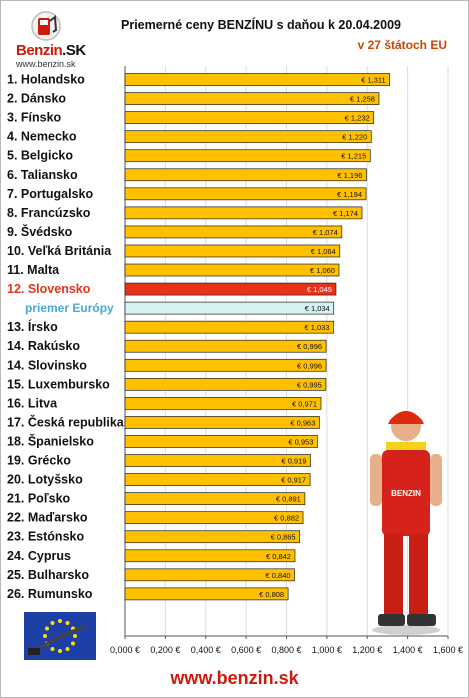  What do you see at coordinates (33, 270) in the screenshot?
I see `category-label: 11. Malta` at bounding box center [33, 270].